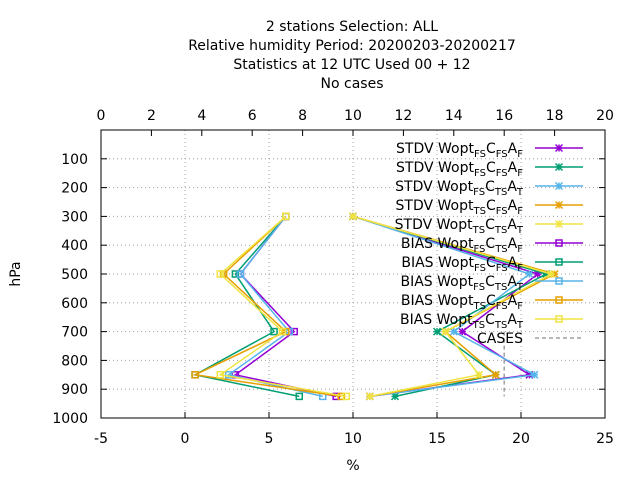 The width and height of the screenshot is (640, 480). I want to click on legend-entry: STDV WoptTSCFSAF, so click(489, 207).